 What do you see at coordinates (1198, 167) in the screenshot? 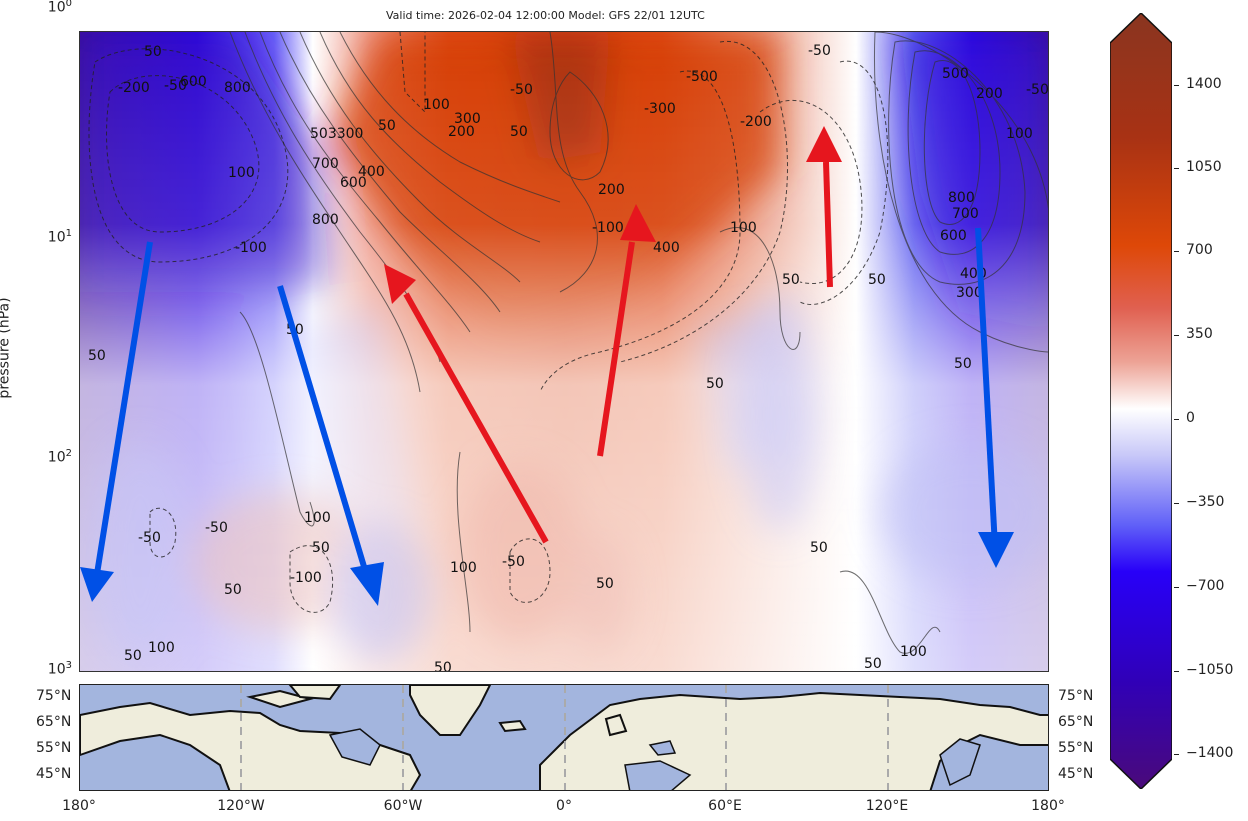
I see `cbar-tick-1050: 1050` at bounding box center [1198, 167].